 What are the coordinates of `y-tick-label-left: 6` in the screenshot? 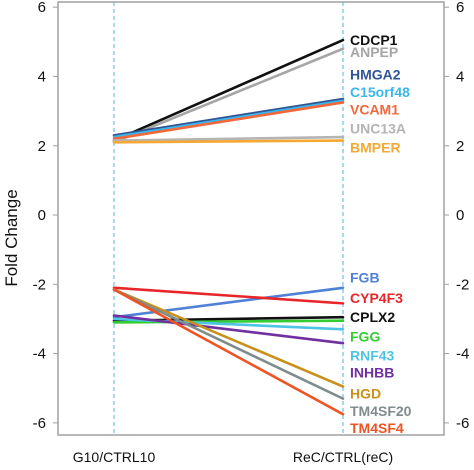 It's located at (42, 8).